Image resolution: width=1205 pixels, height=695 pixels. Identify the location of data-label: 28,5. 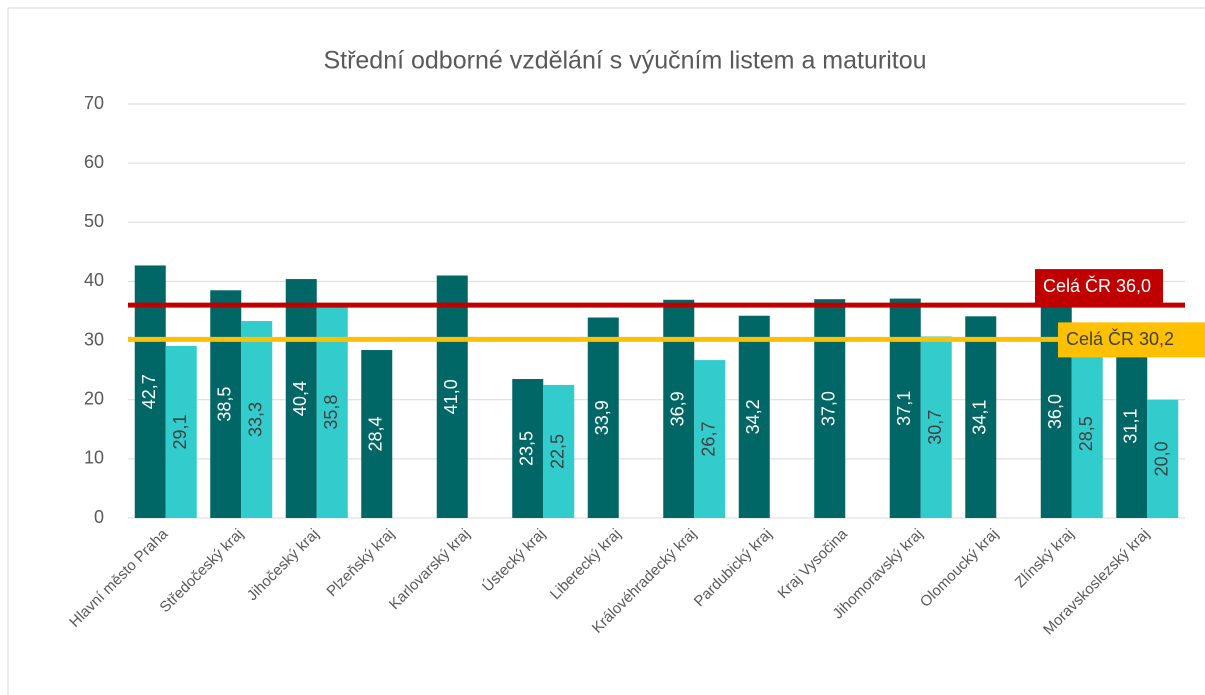
(1086, 433).